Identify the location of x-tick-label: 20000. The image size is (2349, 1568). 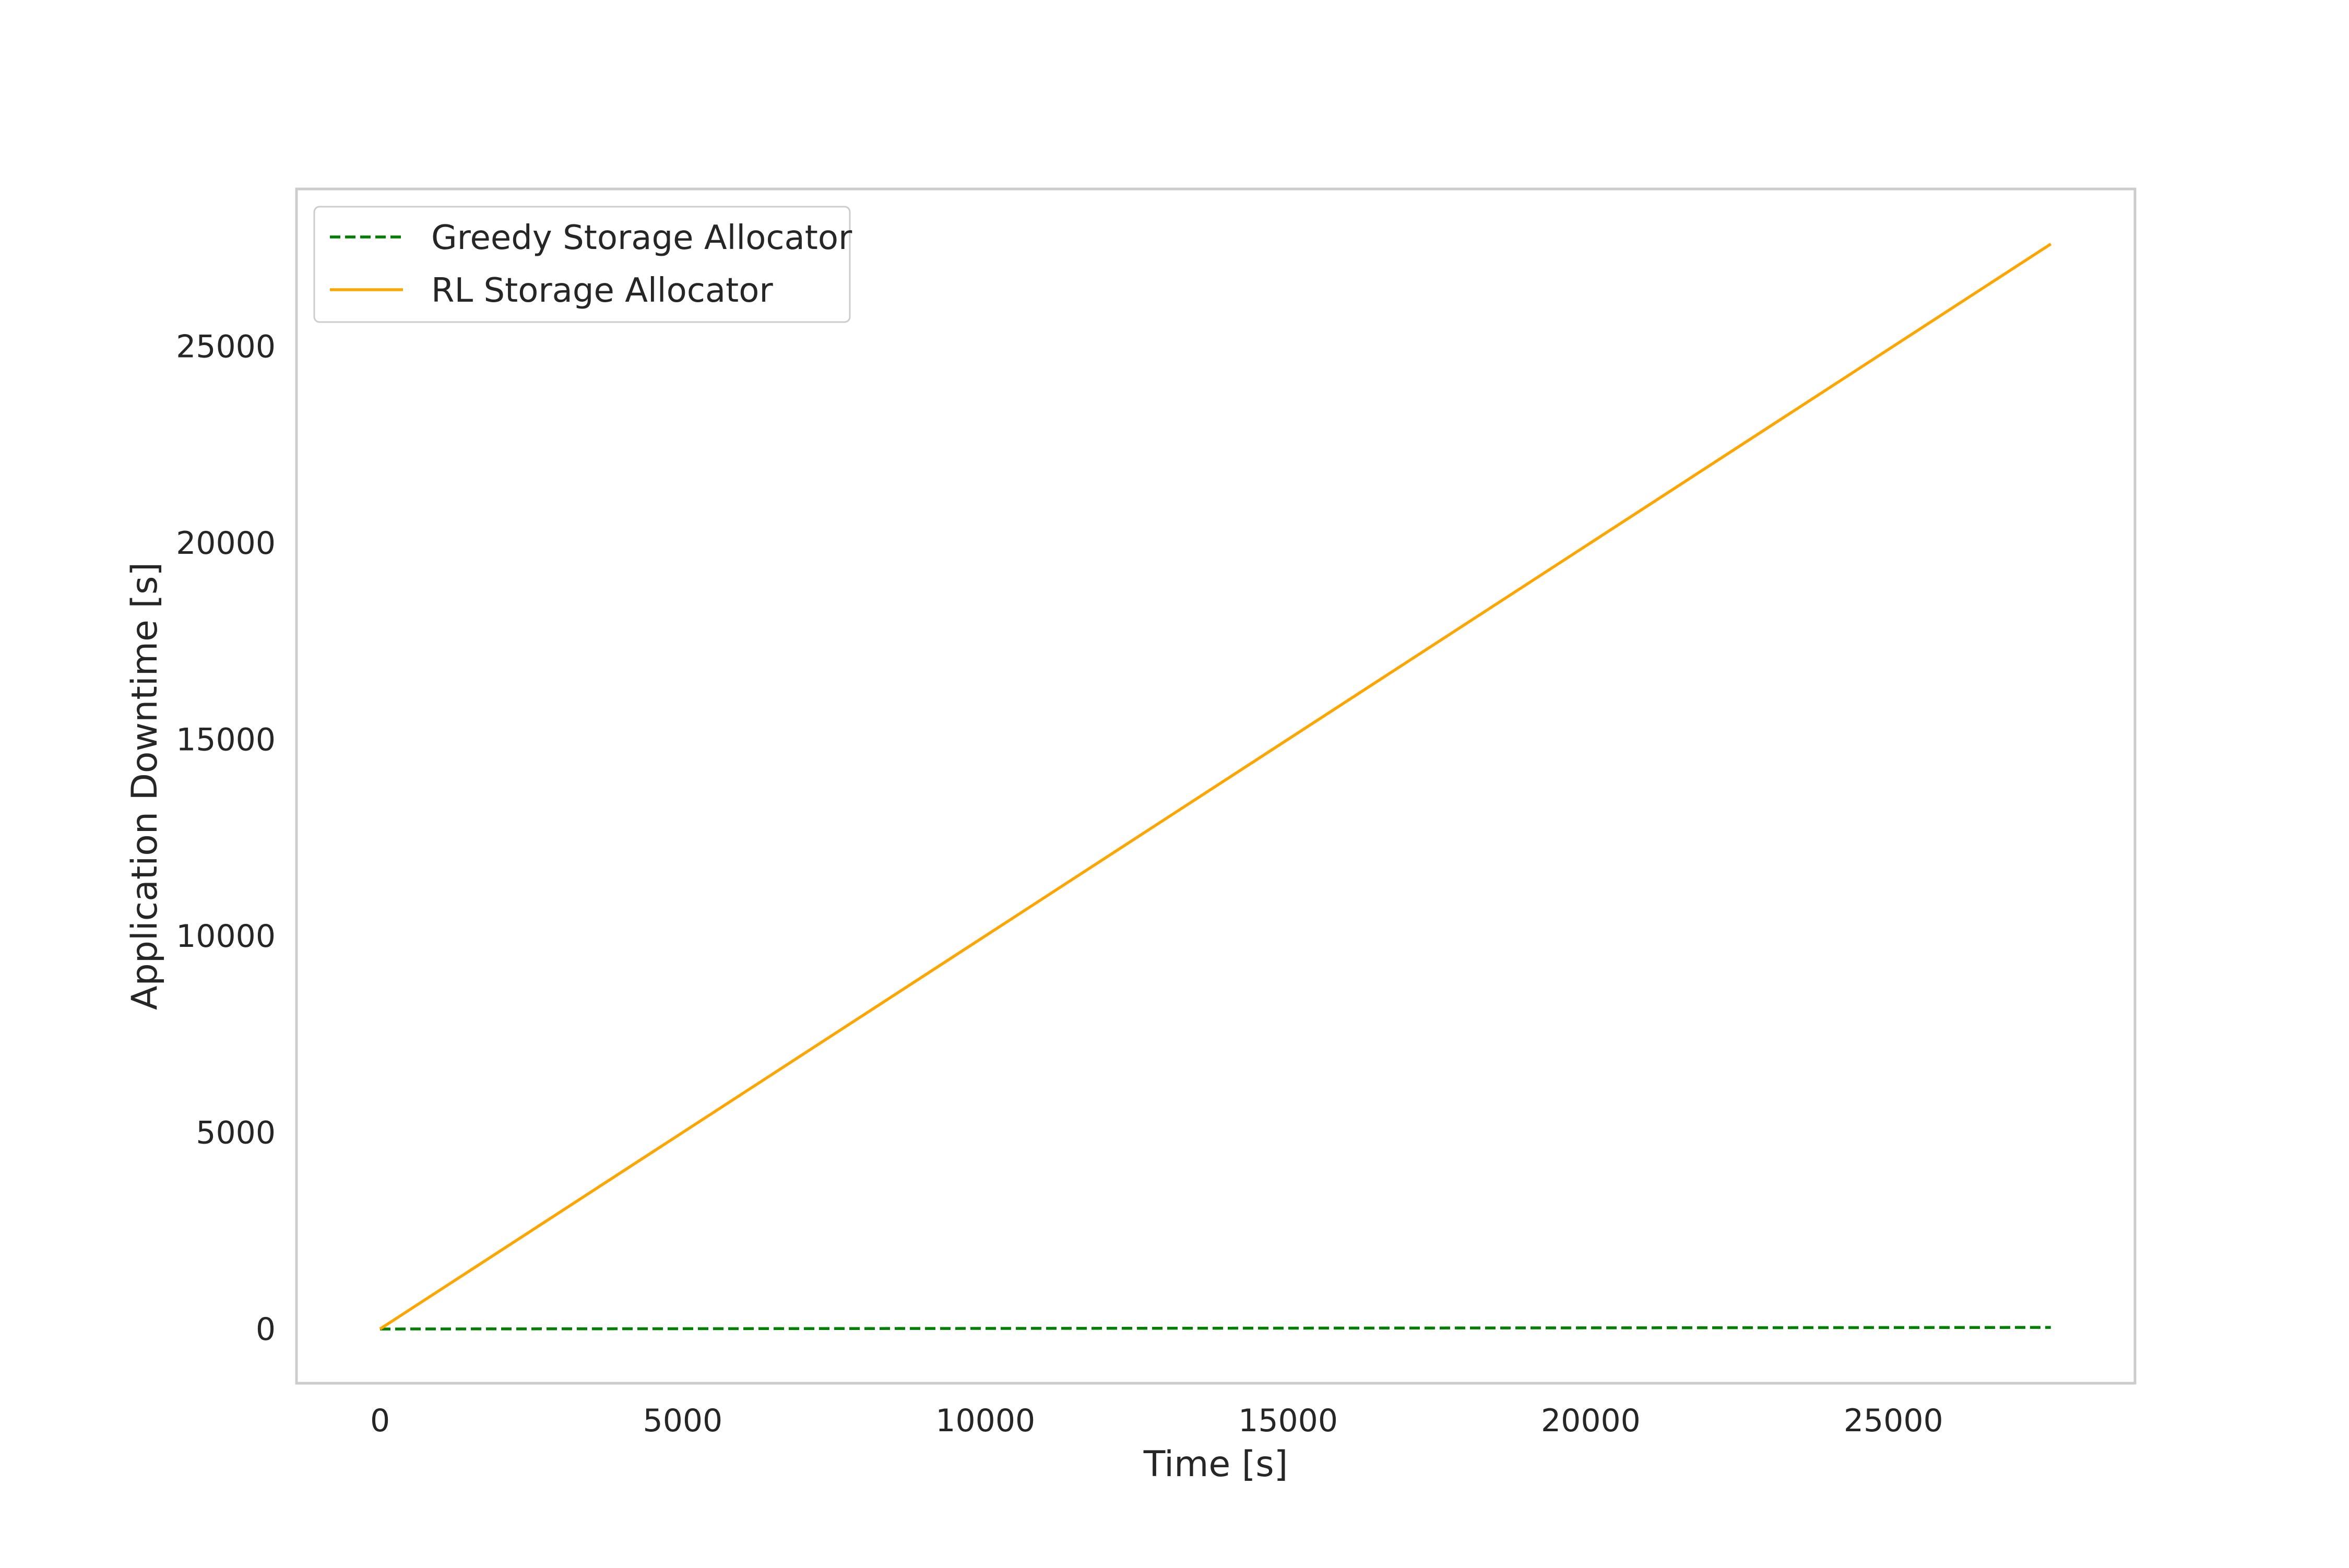
(1591, 1421).